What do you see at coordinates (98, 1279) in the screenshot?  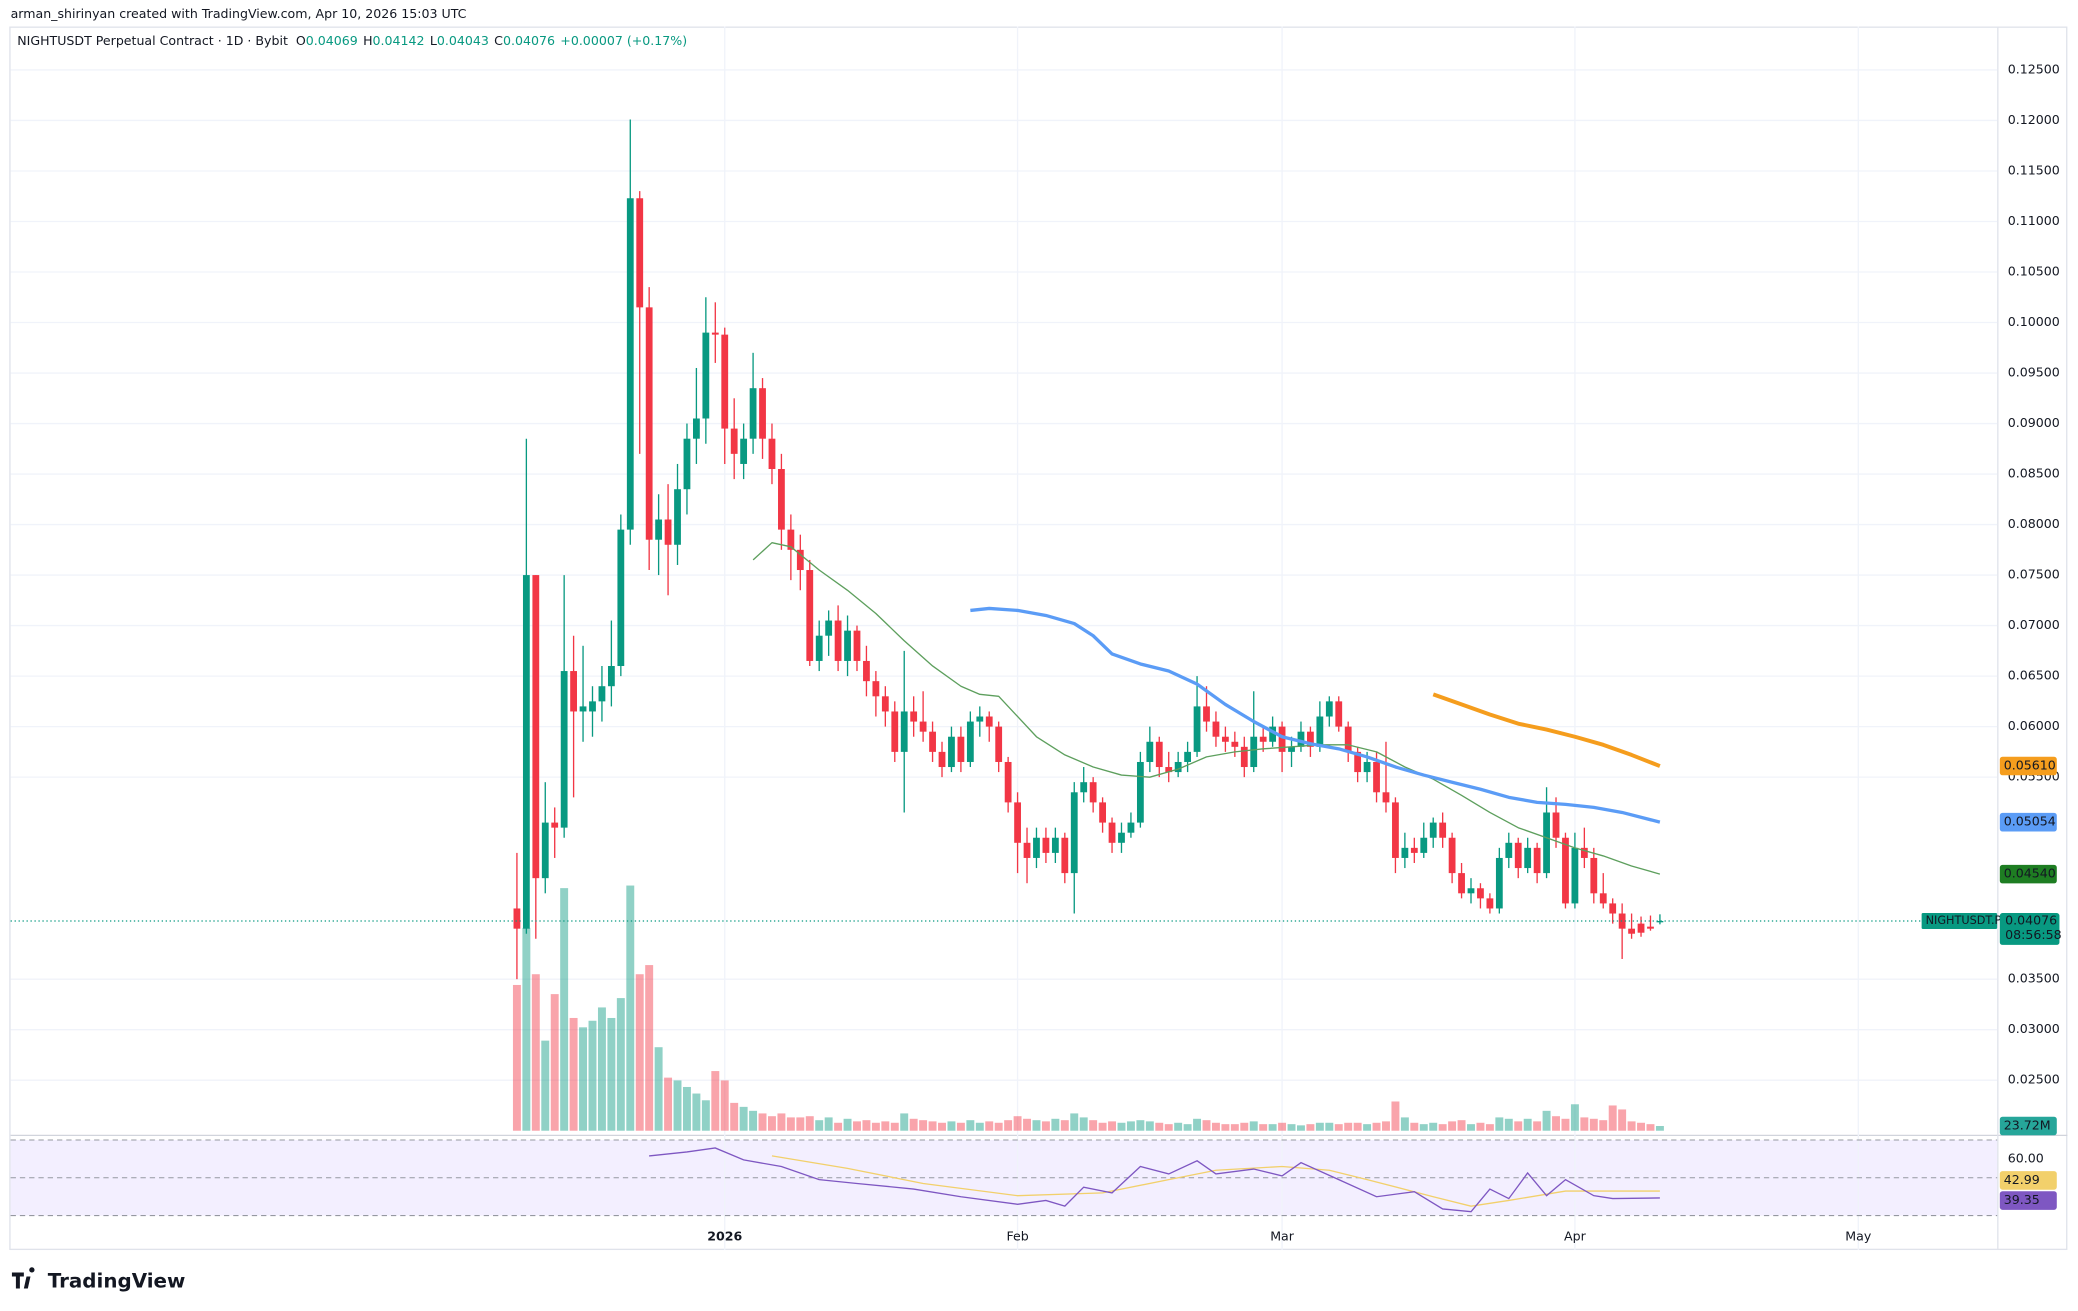 I see `tradingview-logo: TradingView` at bounding box center [98, 1279].